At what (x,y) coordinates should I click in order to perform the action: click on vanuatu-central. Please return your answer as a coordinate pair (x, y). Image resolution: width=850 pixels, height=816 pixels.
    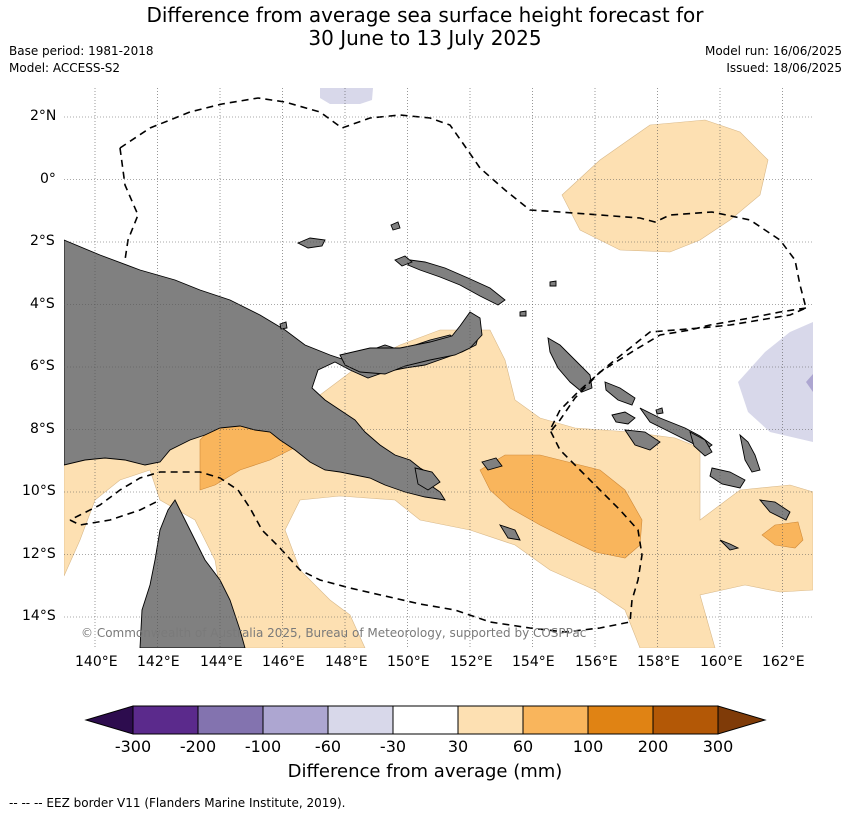
    Looking at the image, I should click on (729, 545).